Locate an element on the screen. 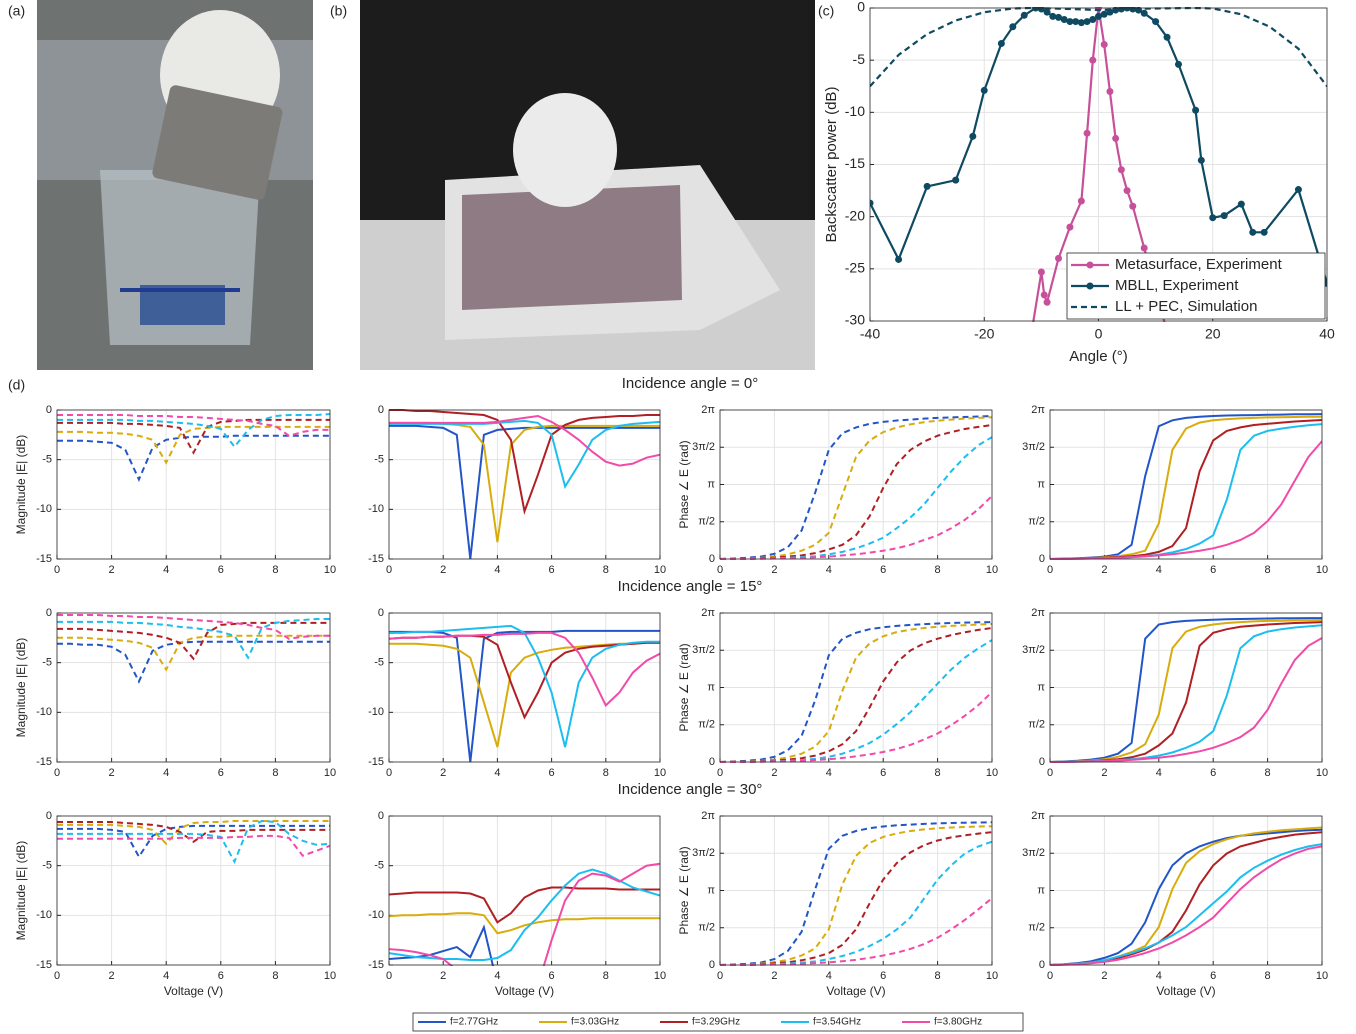 This screenshot has height=1034, width=1356. chart: 0 2 4 6 8 10 0 π/2 π 3π/2 2π is located at coordinates (1175, 490).